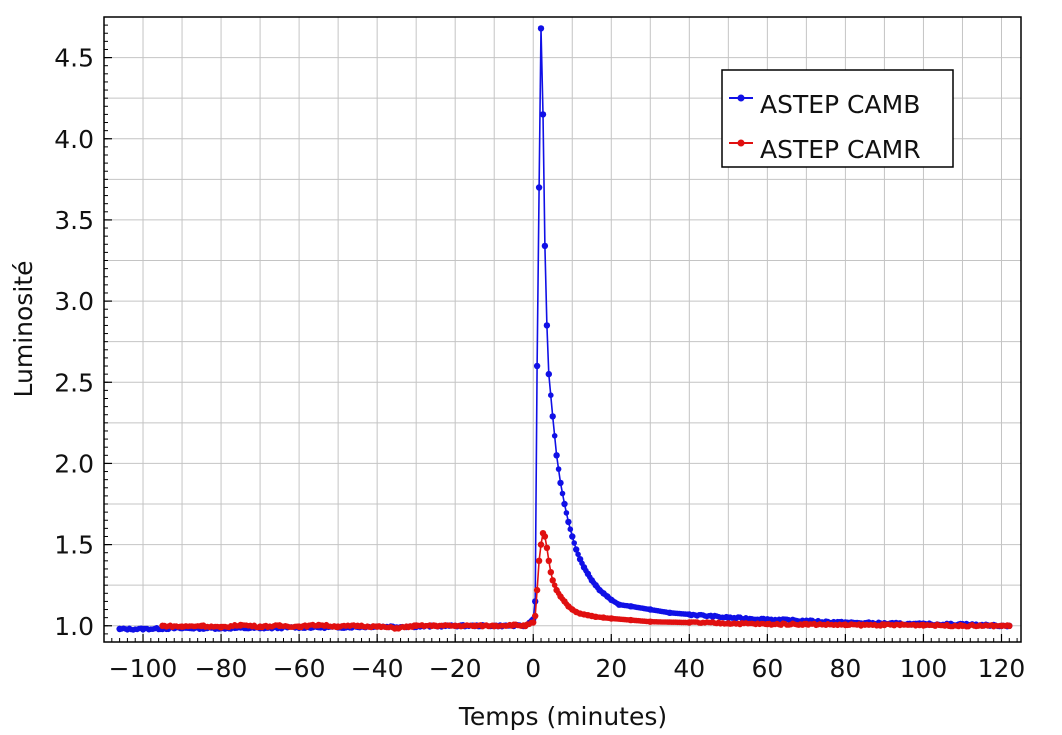 The width and height of the screenshot is (1062, 735). I want to click on y-tick-label: 4.0, so click(74, 139).